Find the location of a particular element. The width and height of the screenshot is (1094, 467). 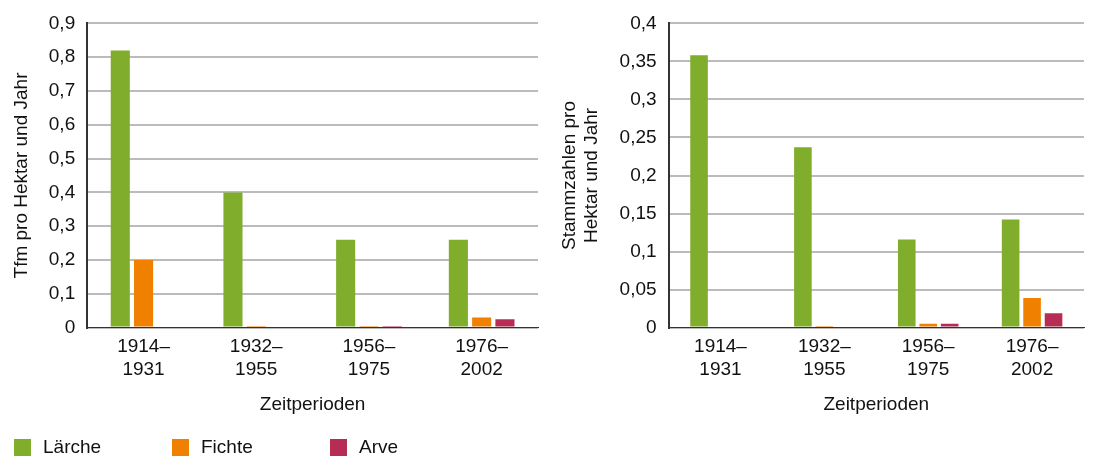

y-tick-label: 0,05 is located at coordinates (638, 288).